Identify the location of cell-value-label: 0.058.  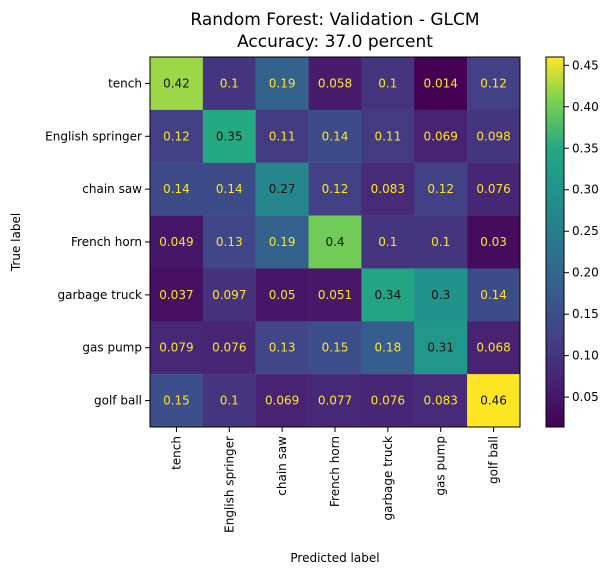
(335, 83).